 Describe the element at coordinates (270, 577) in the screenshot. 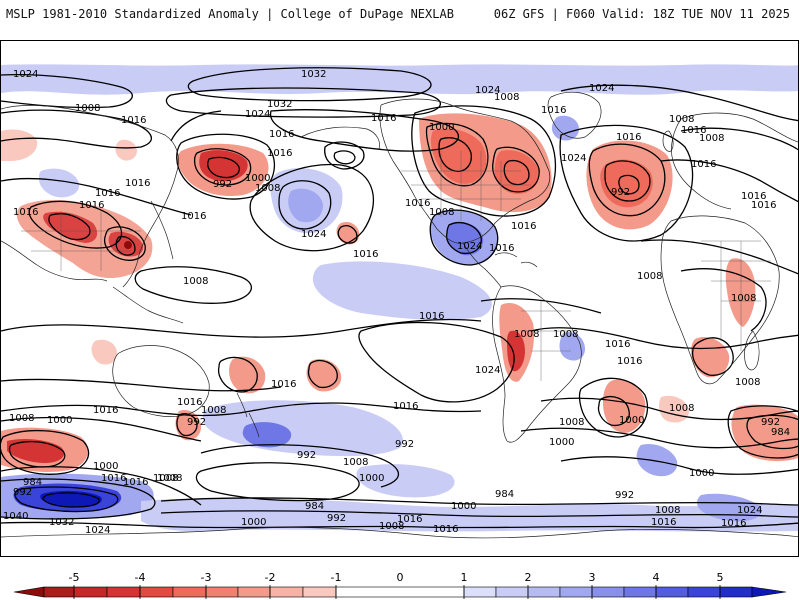

I see `colorbar-tick-label: -2` at that location.